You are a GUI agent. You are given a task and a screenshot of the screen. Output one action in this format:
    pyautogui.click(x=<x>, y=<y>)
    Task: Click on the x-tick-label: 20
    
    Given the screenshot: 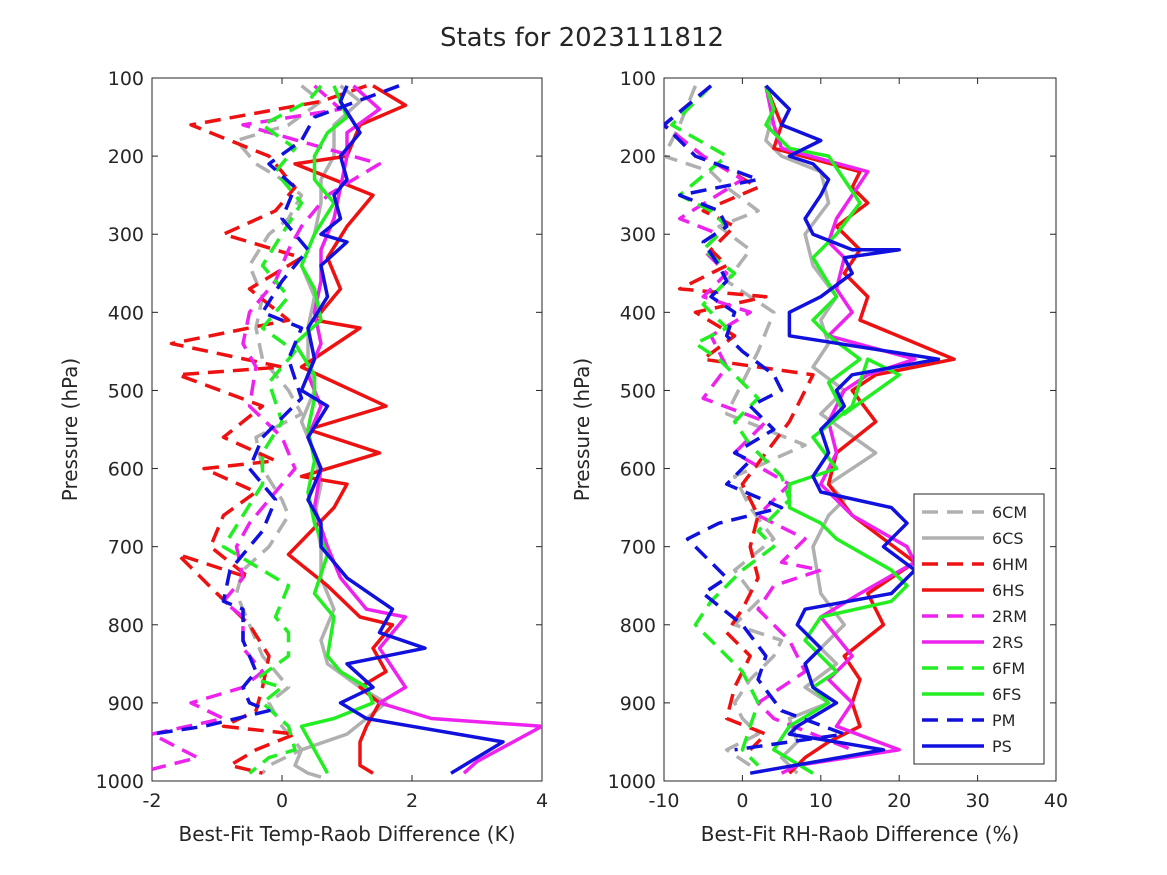 What is the action you would take?
    pyautogui.click(x=899, y=801)
    